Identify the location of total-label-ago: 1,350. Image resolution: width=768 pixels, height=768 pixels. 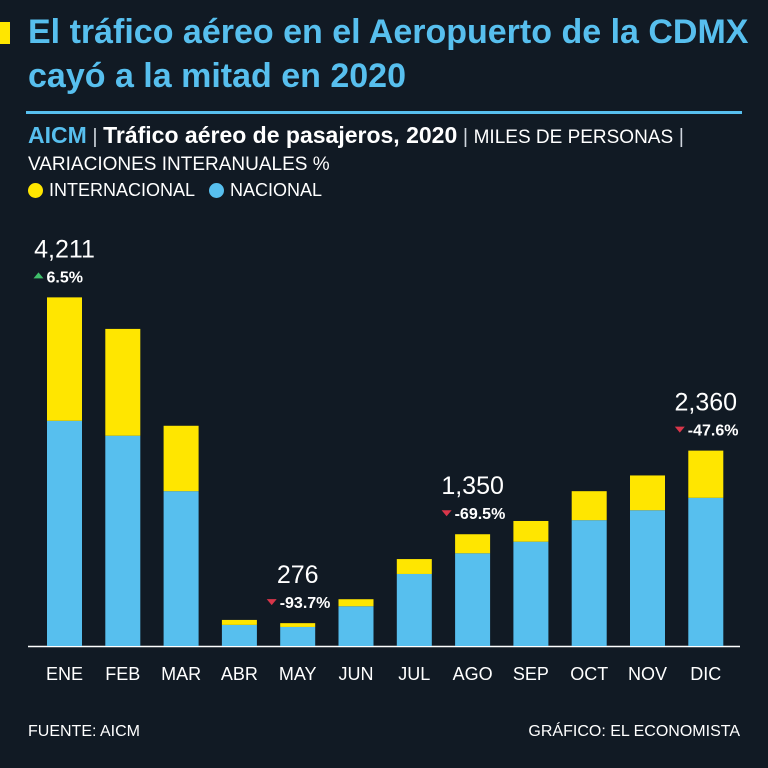
(472, 486).